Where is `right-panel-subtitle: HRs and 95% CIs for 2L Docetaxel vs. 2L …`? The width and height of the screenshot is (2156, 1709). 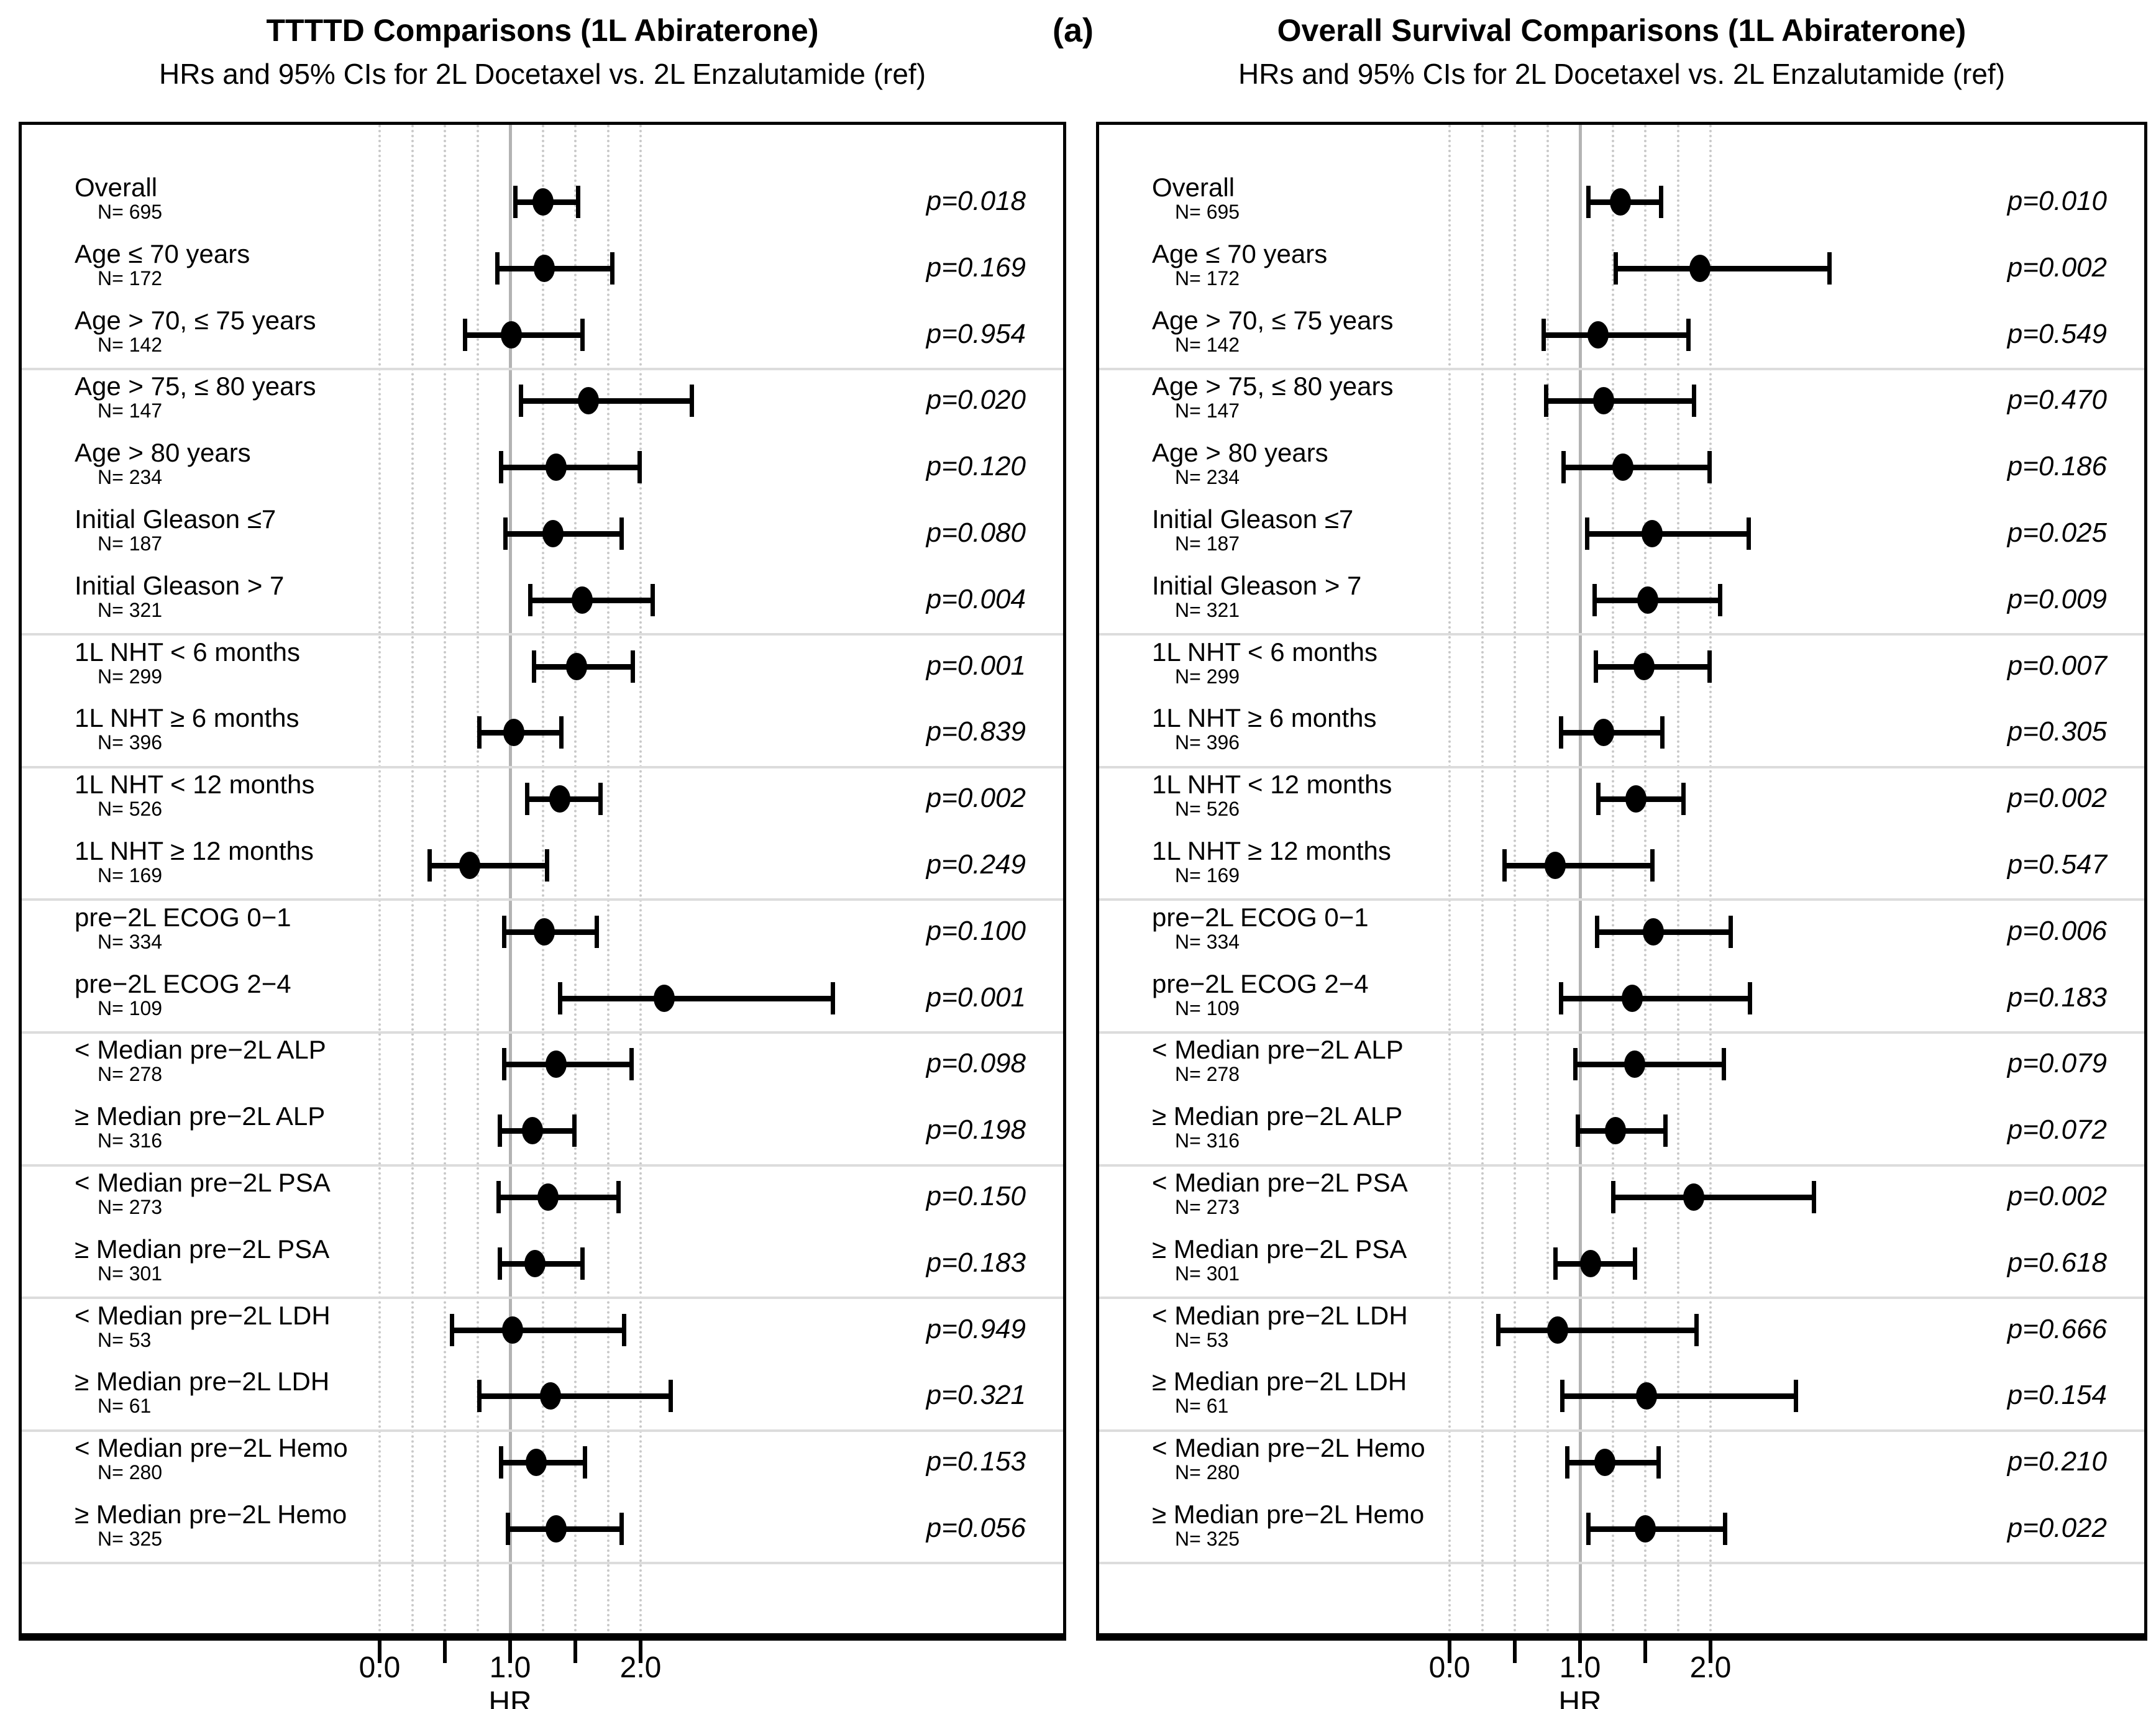
right-panel-subtitle: HRs and 95% CIs for 2L Docetaxel vs. 2L … is located at coordinates (1622, 74).